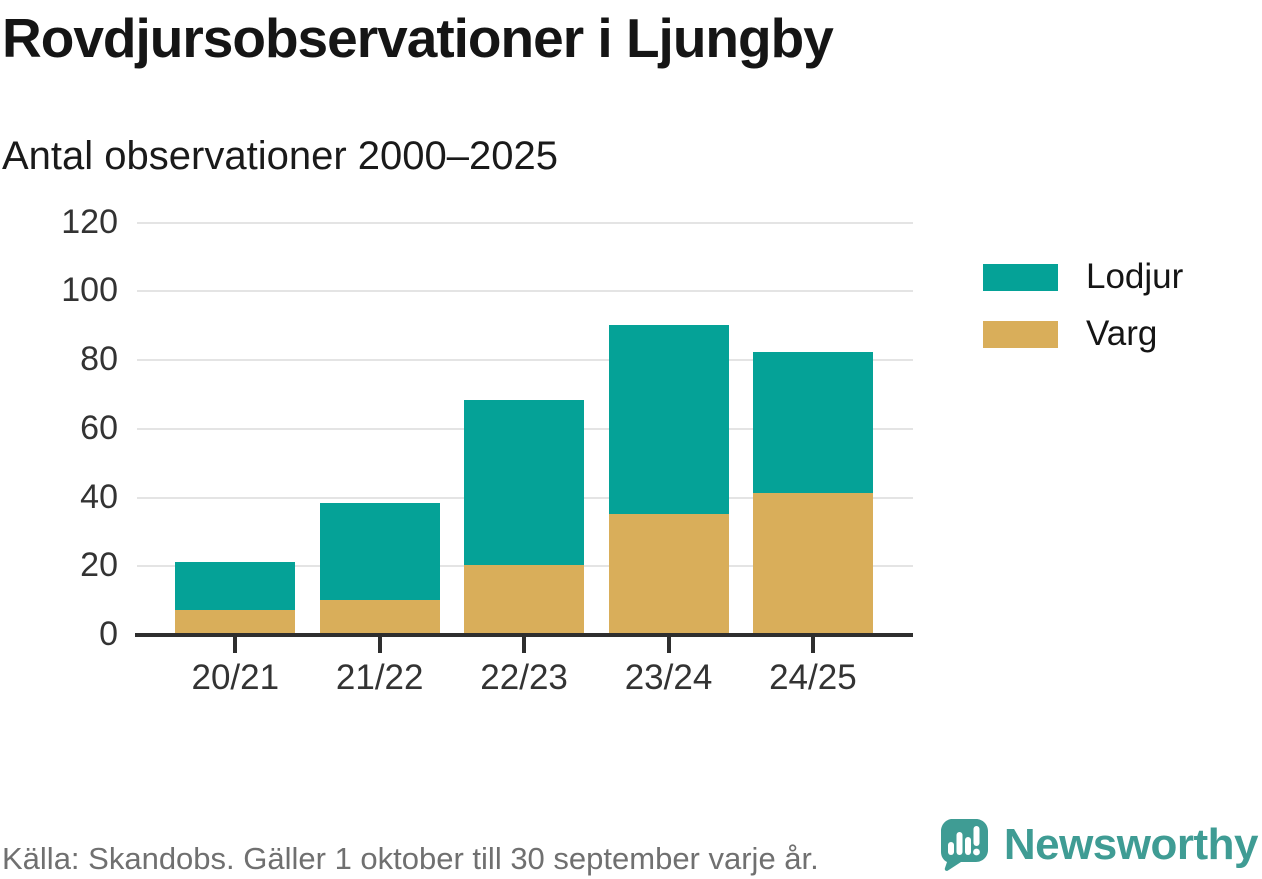 Image resolution: width=1262 pixels, height=879 pixels. Describe the element at coordinates (379, 677) in the screenshot. I see `x-axis-label-21-22: 21/22` at that location.